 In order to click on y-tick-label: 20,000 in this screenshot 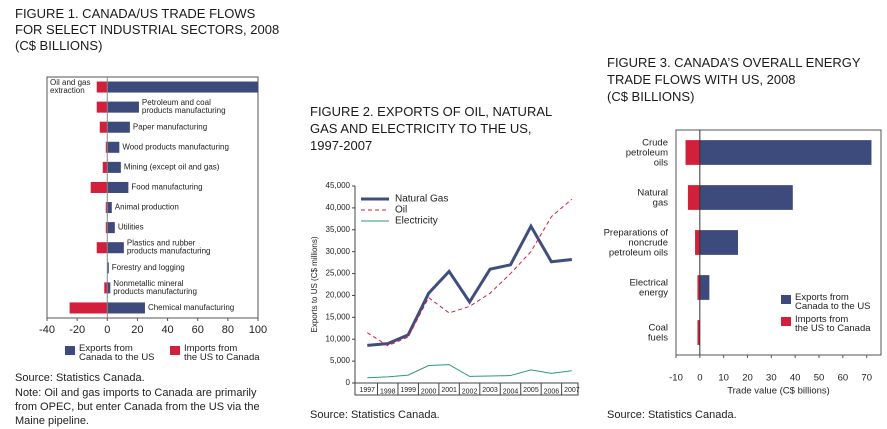, I will do `click(338, 295)`.